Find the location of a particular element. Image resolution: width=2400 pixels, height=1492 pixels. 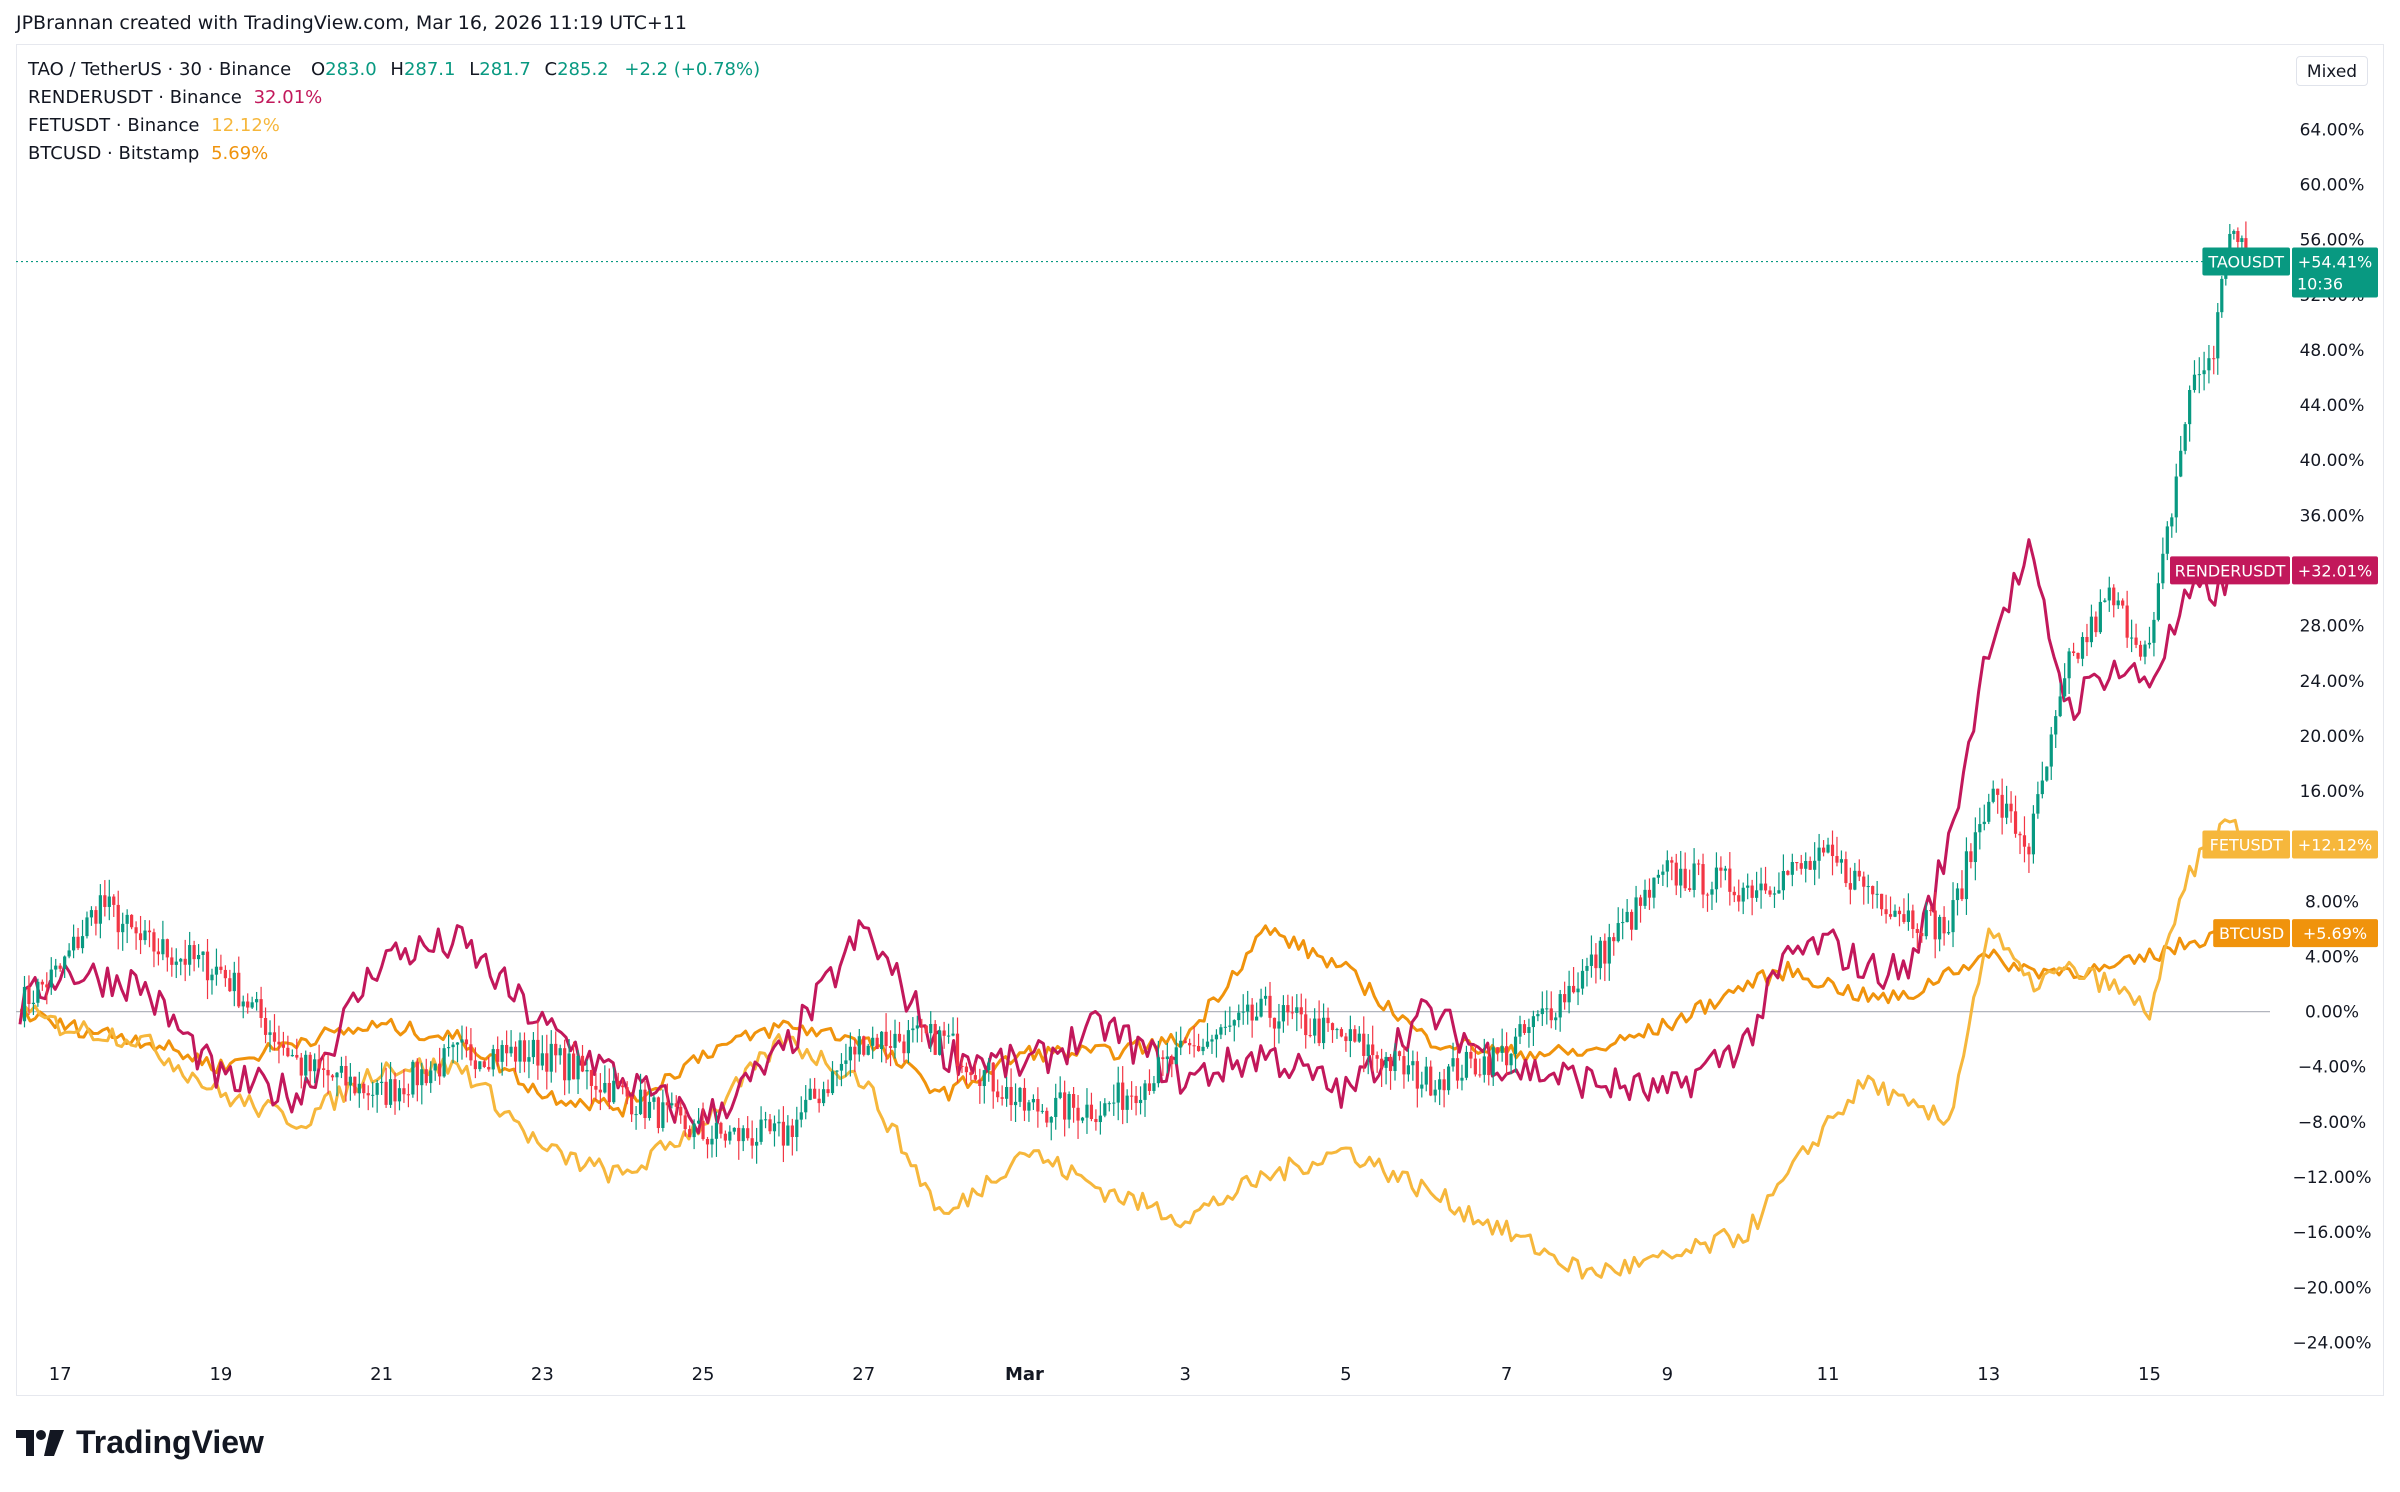

axis-tag-btcusd: BTCUSD +5.69% is located at coordinates (2295, 933).